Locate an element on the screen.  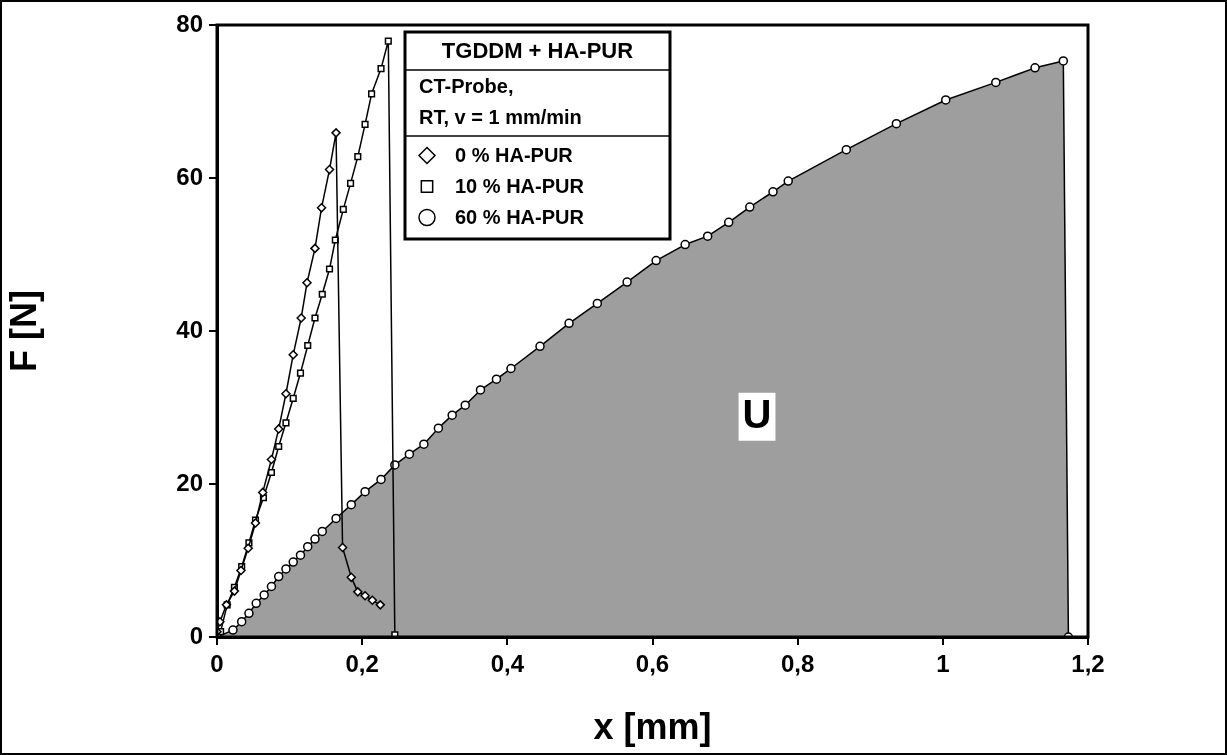
x-tick-label: 1 is located at coordinates (943, 664).